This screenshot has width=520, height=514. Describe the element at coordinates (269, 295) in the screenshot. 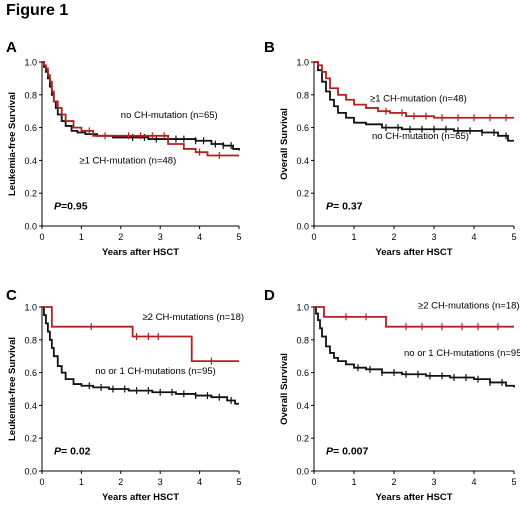

I see `panel-label: D` at that location.